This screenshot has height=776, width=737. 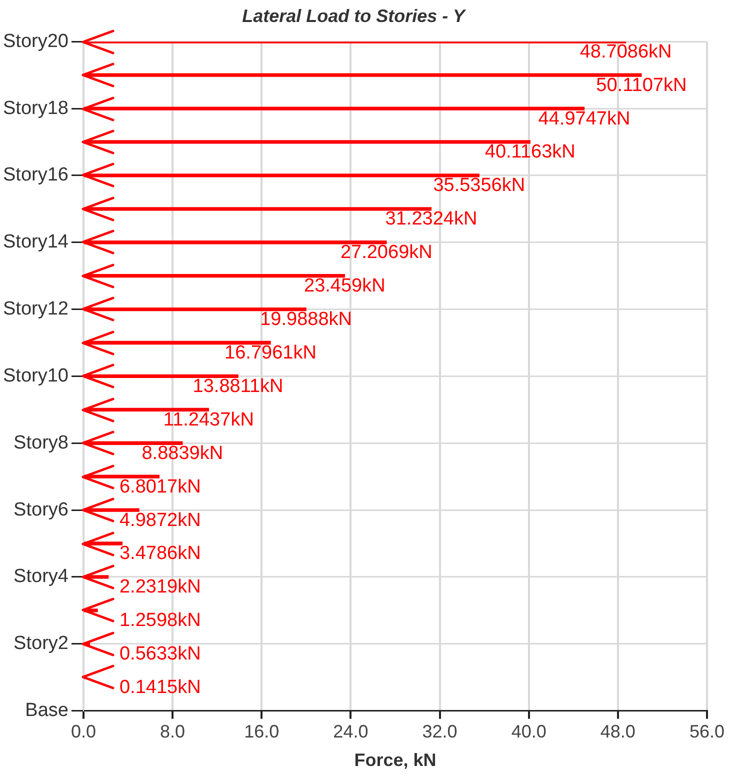 What do you see at coordinates (350, 732) in the screenshot?
I see `x-tick-label: 24.0` at bounding box center [350, 732].